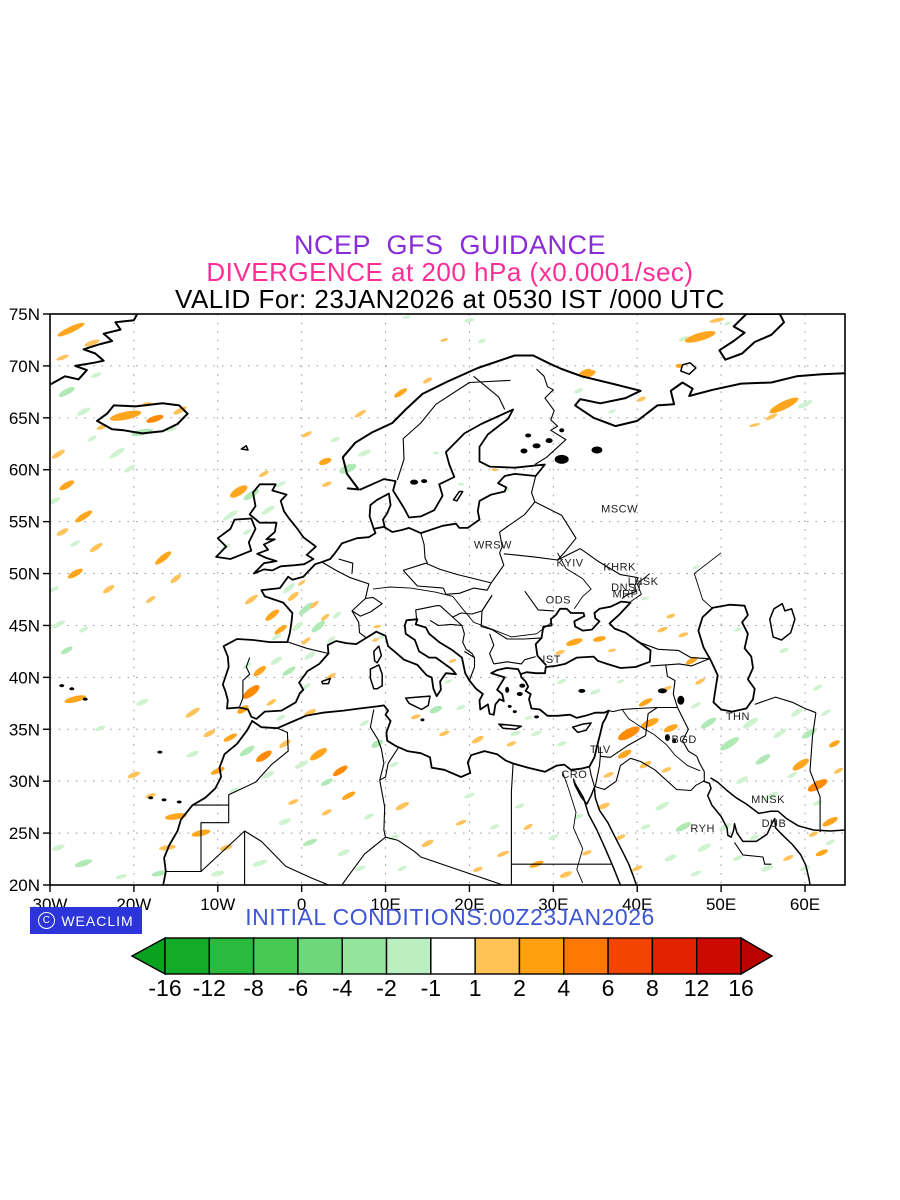  I want to click on colorbar-label: 8, so click(652, 988).